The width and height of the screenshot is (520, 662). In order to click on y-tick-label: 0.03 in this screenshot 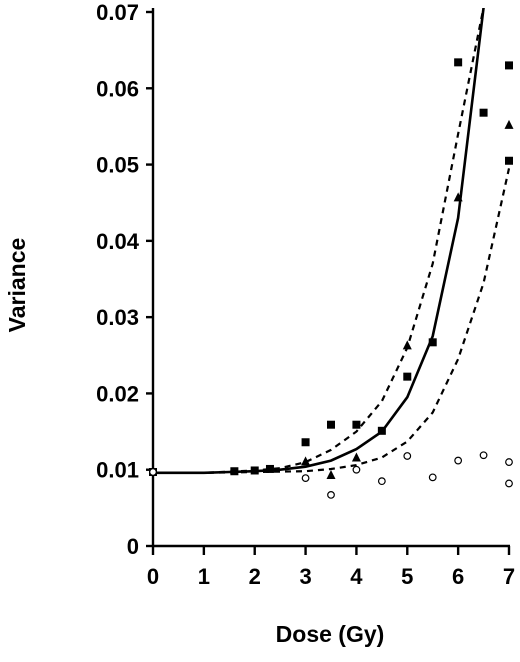, I will do `click(117, 317)`.